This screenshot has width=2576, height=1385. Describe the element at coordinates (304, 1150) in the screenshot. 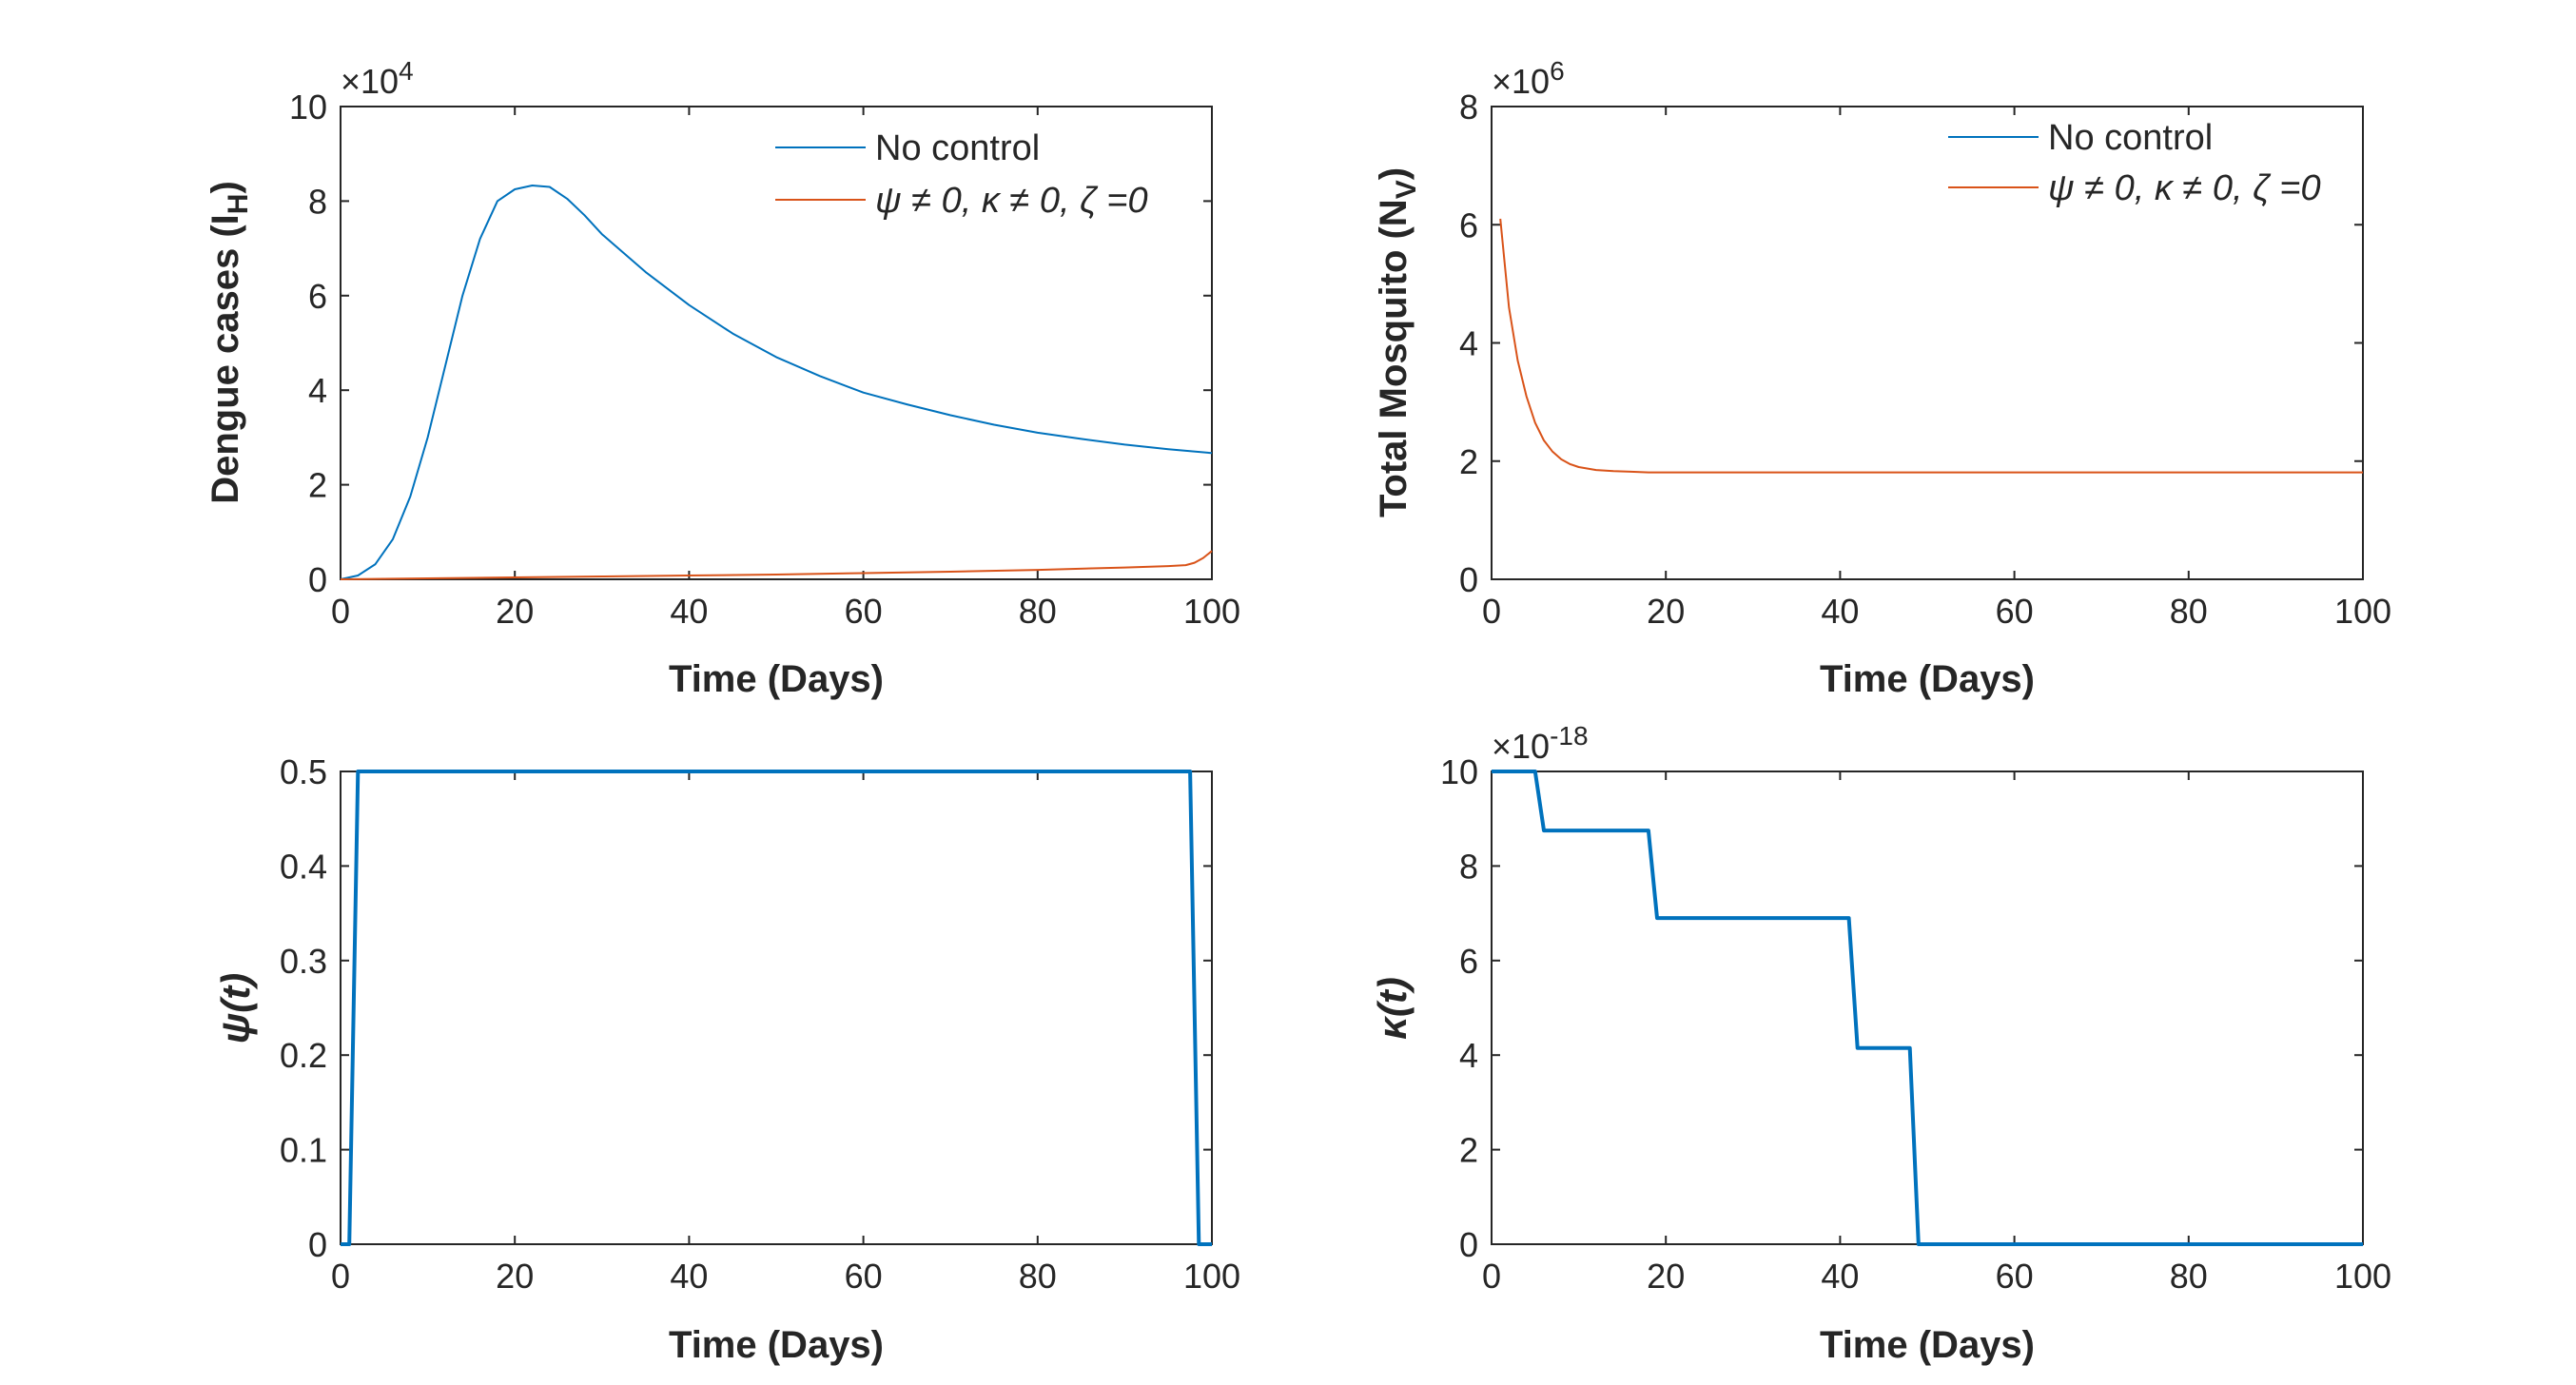

I see `y-tick-label: 0.1` at that location.